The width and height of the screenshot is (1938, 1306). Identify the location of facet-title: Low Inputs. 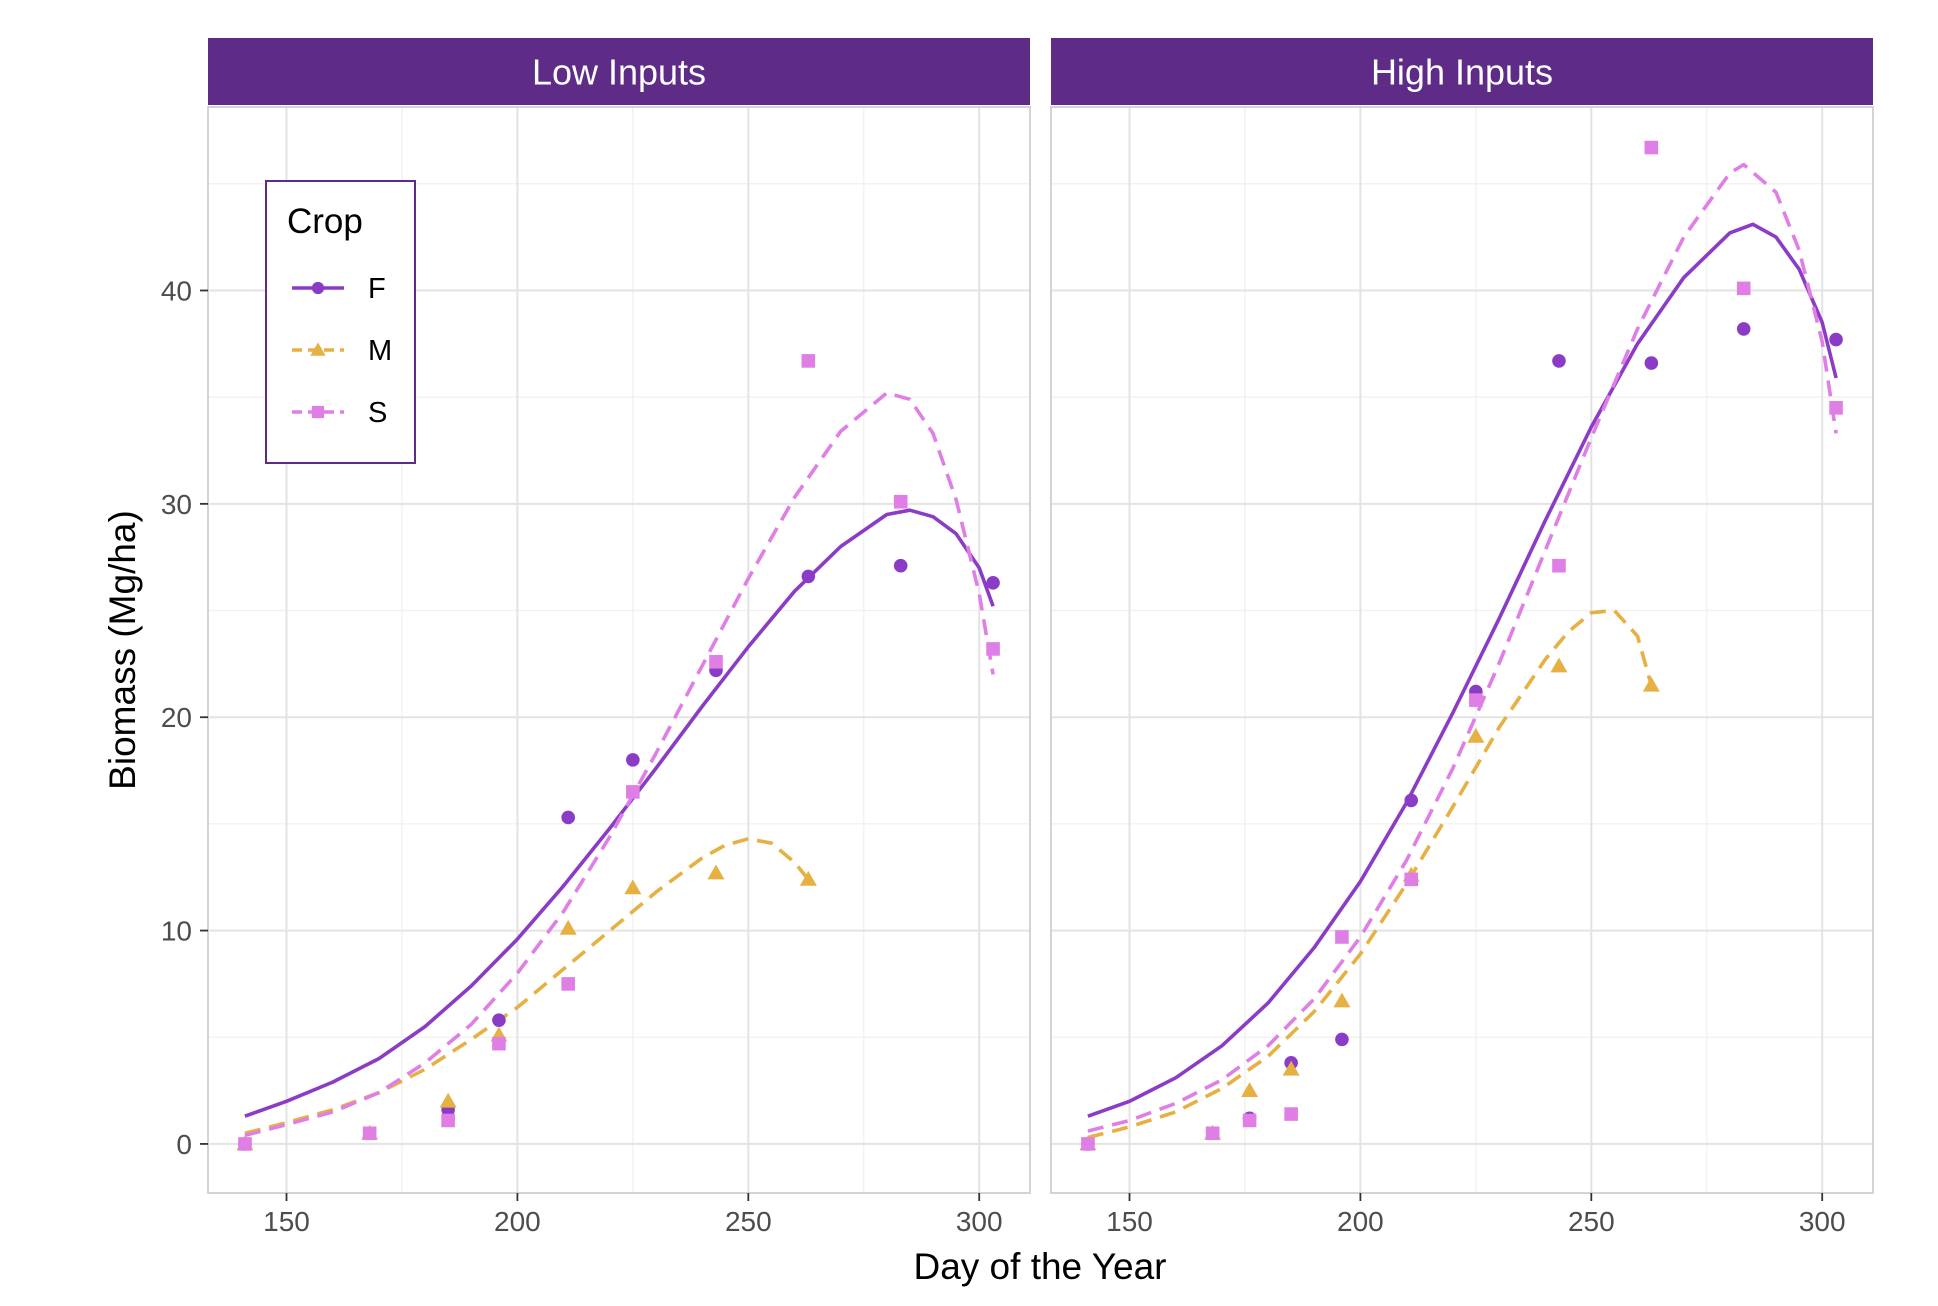
(619, 72).